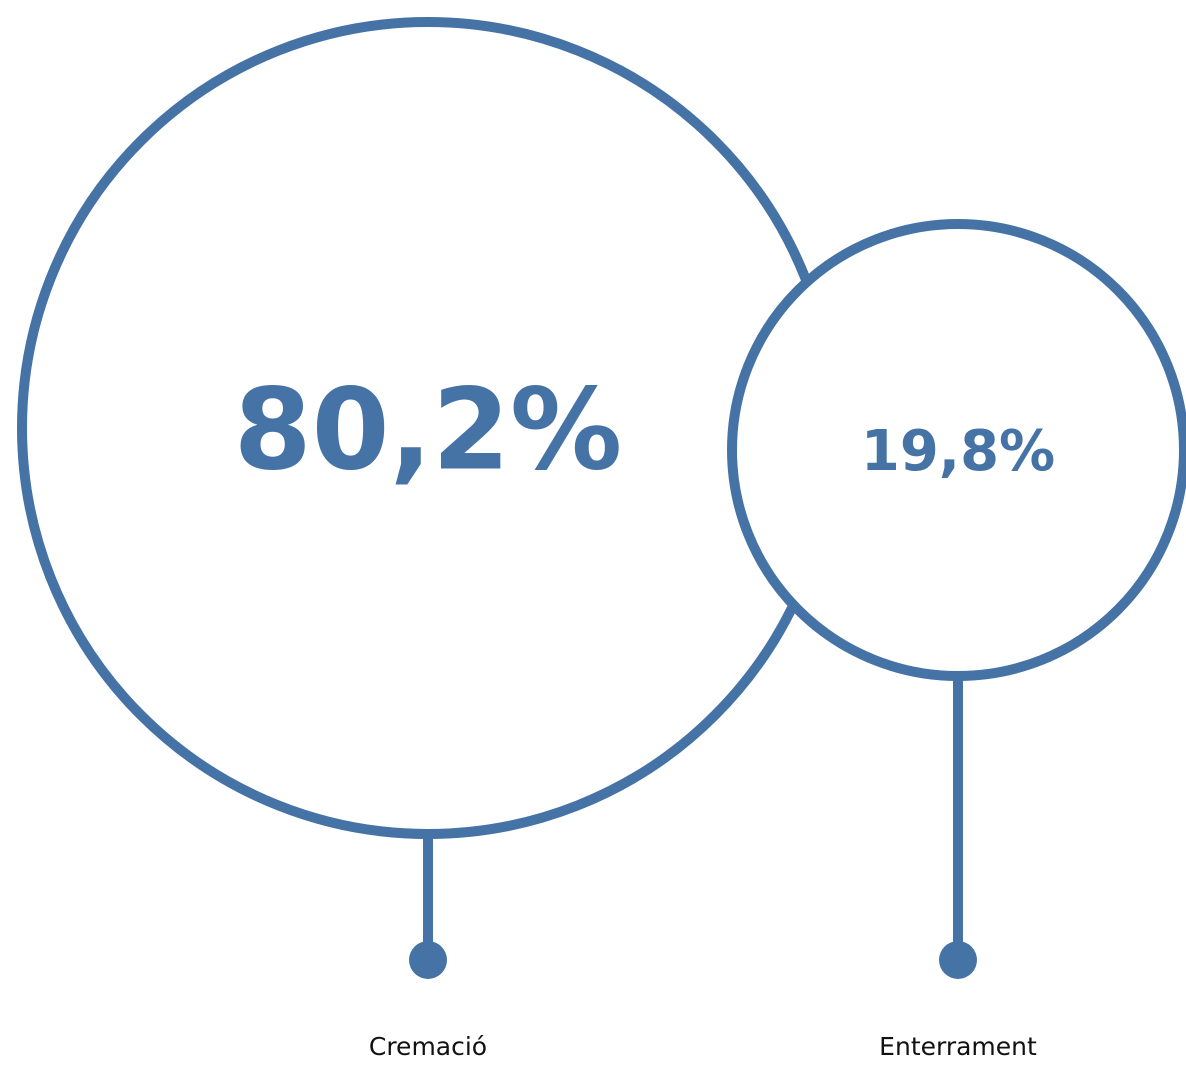 The height and width of the screenshot is (1068, 1186). Describe the element at coordinates (958, 960) in the screenshot. I see `connector-dot-enterrament` at that location.